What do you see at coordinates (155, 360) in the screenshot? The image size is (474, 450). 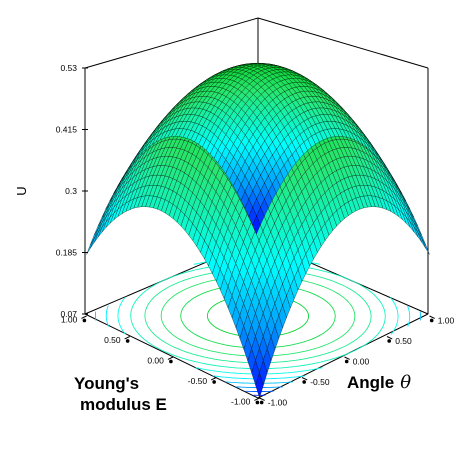 I see `x-tick-label: 0.00` at bounding box center [155, 360].